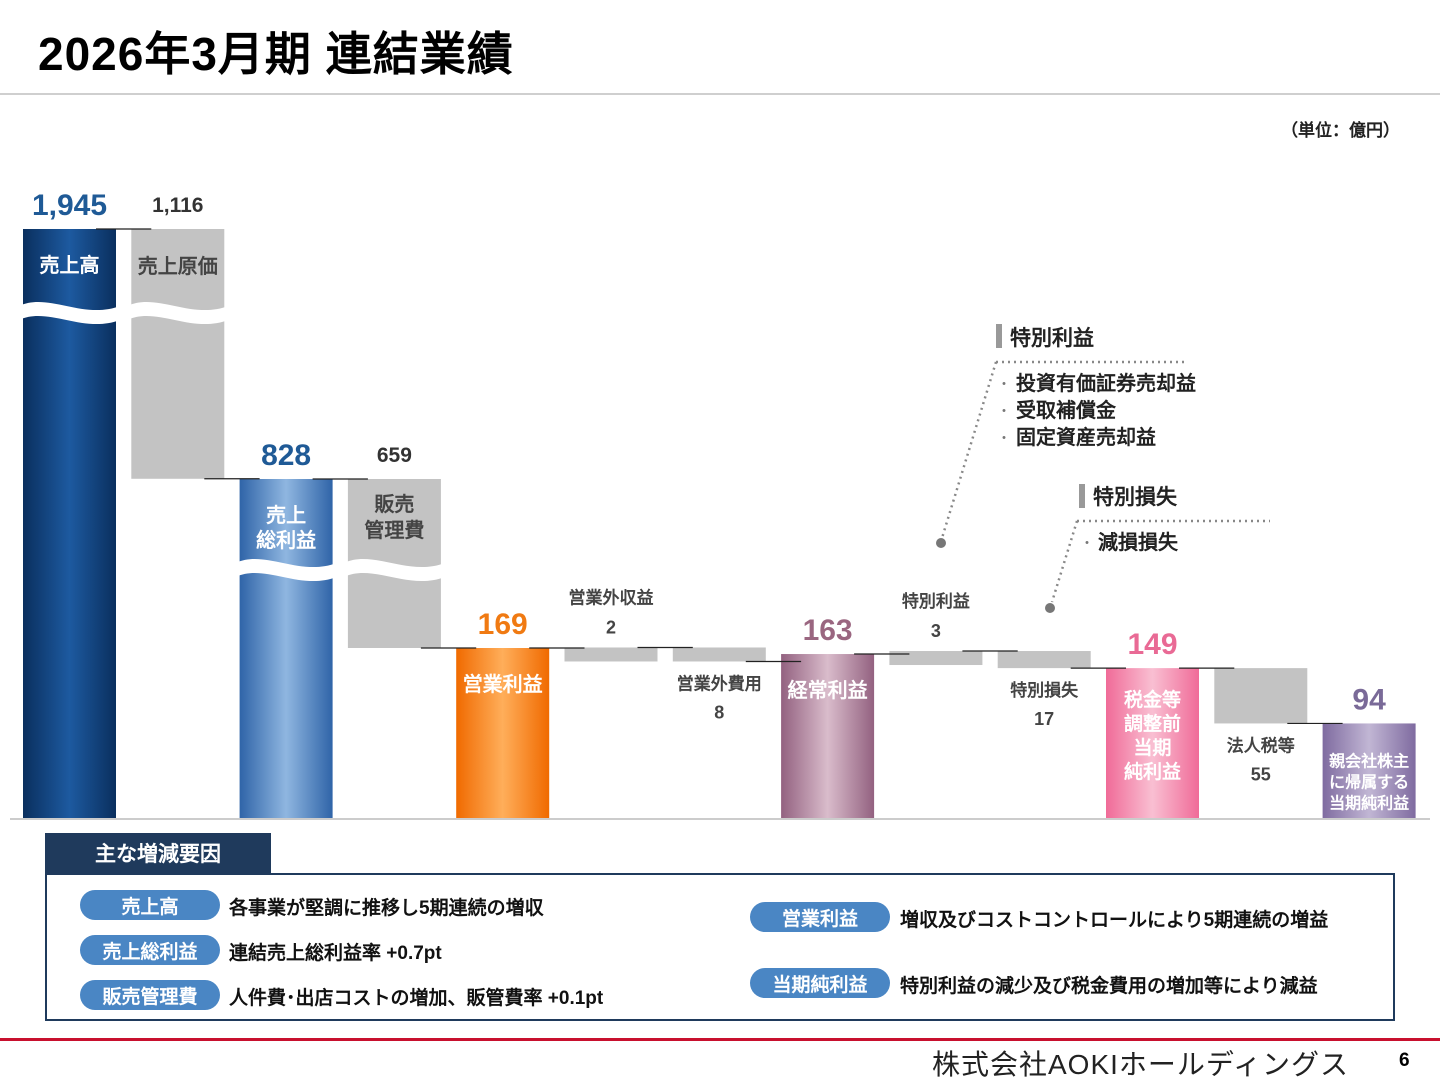  I want to click on bar-label-nonop_exp: 営業外費用, so click(719, 683).